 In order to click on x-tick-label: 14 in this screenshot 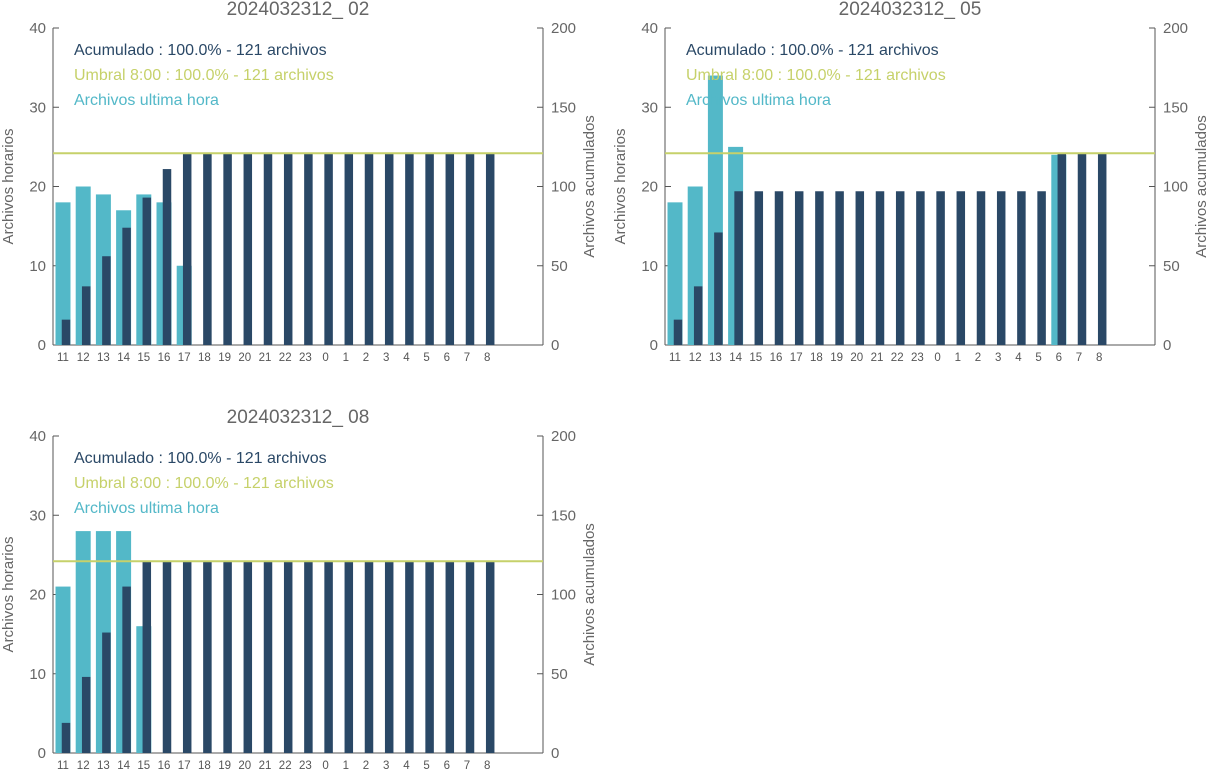, I will do `click(123, 765)`.